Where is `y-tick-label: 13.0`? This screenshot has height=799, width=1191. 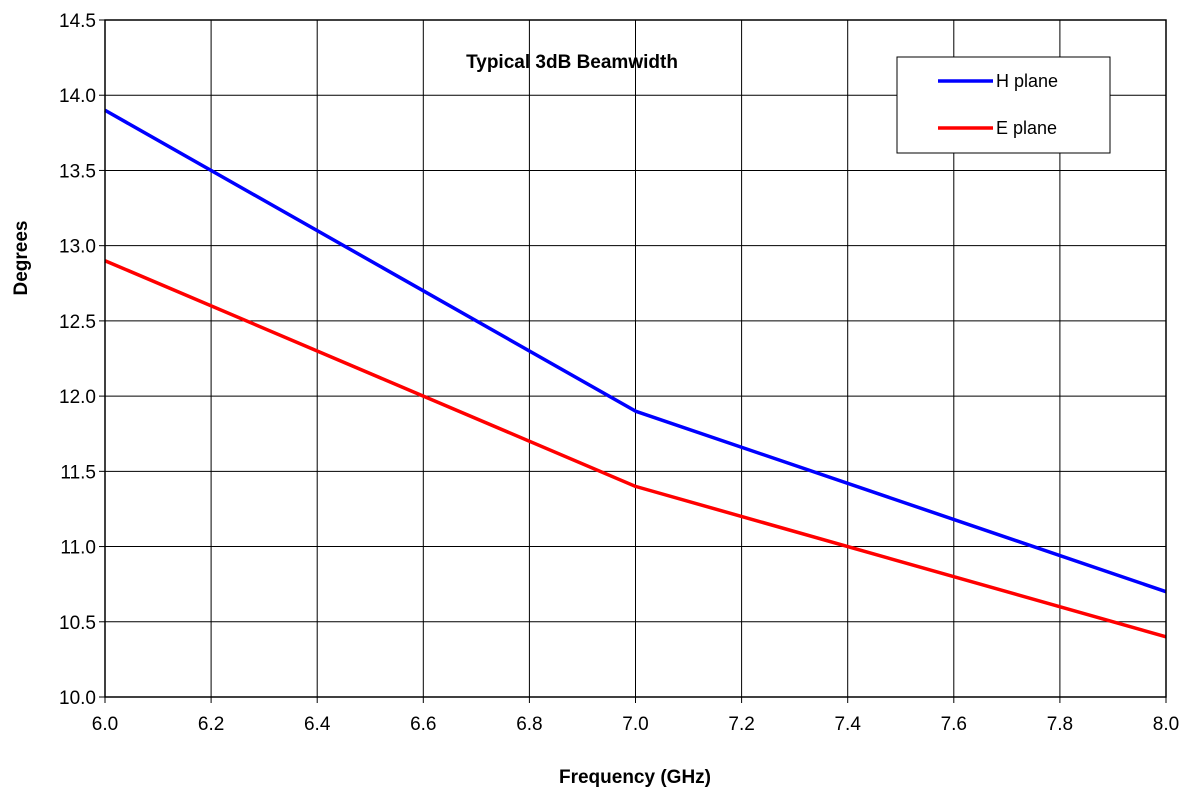 y-tick-label: 13.0 is located at coordinates (77, 247).